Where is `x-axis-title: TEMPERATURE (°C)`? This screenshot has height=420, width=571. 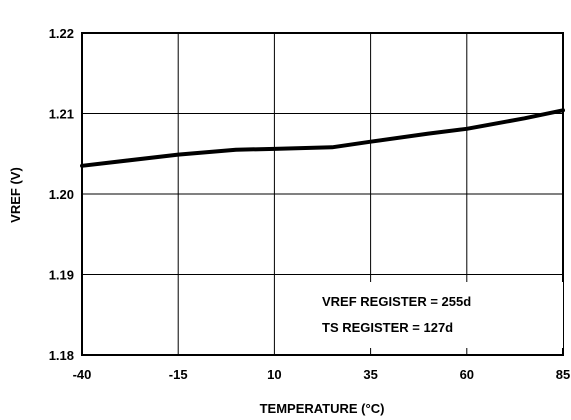 x-axis-title: TEMPERATURE (°C) is located at coordinates (322, 408).